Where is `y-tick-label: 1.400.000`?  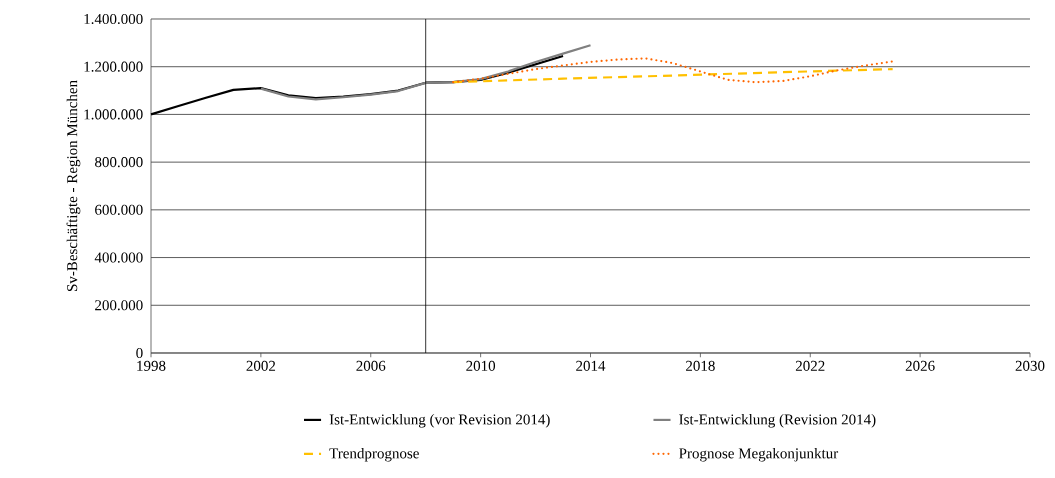 y-tick-label: 1.400.000 is located at coordinates (113, 19).